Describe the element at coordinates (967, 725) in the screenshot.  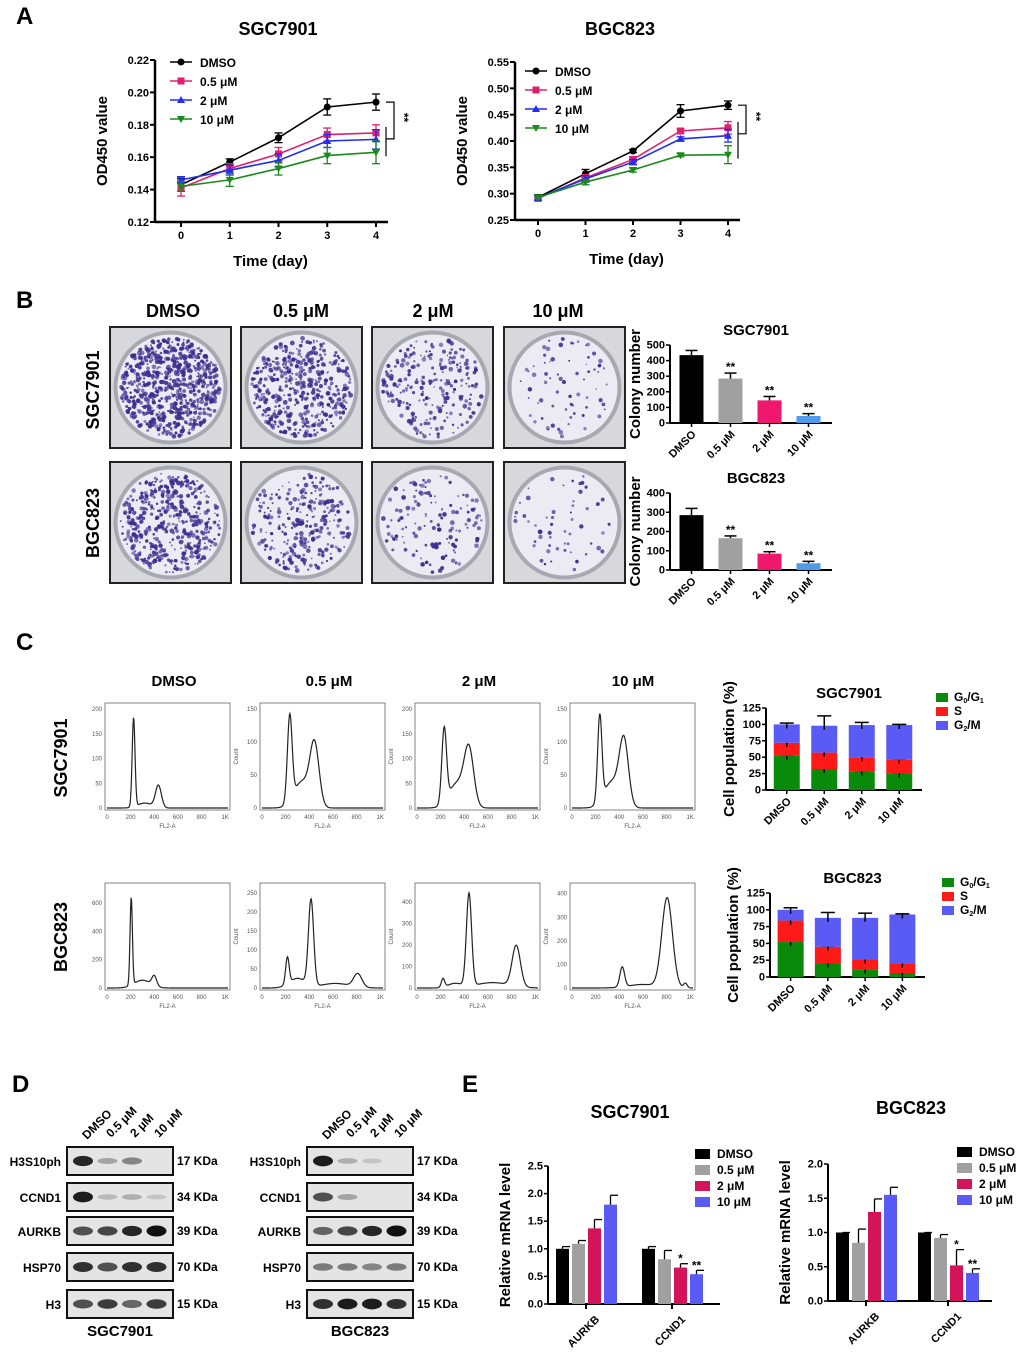
I see `legend-label: G2/M` at that location.